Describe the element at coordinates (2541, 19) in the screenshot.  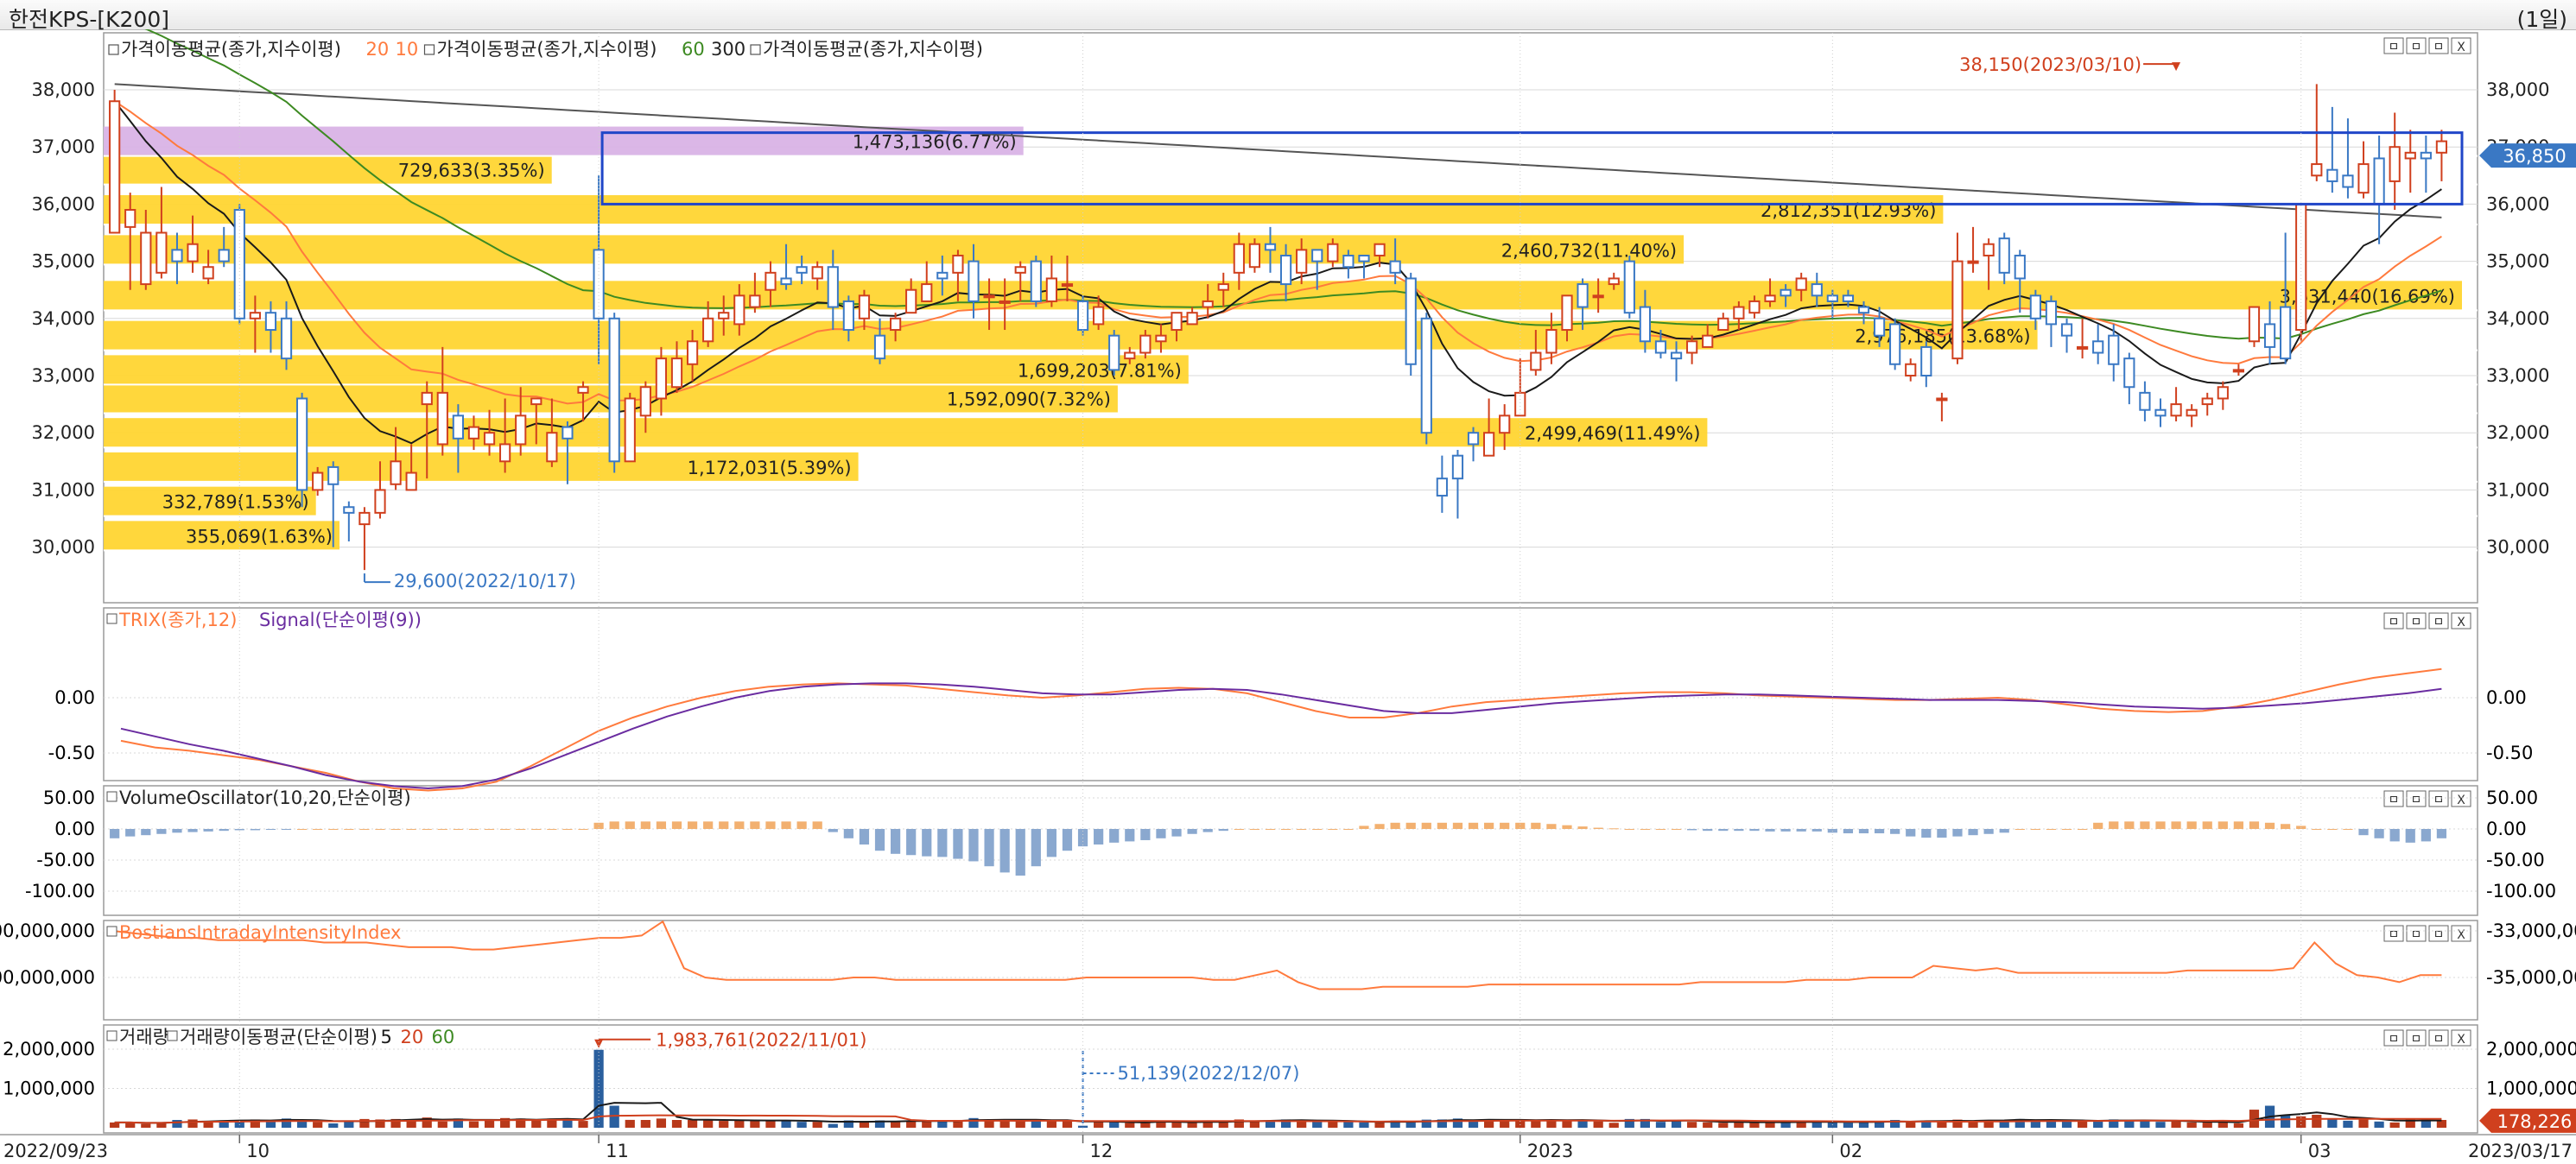
I see `period-indicator: (1일)` at that location.